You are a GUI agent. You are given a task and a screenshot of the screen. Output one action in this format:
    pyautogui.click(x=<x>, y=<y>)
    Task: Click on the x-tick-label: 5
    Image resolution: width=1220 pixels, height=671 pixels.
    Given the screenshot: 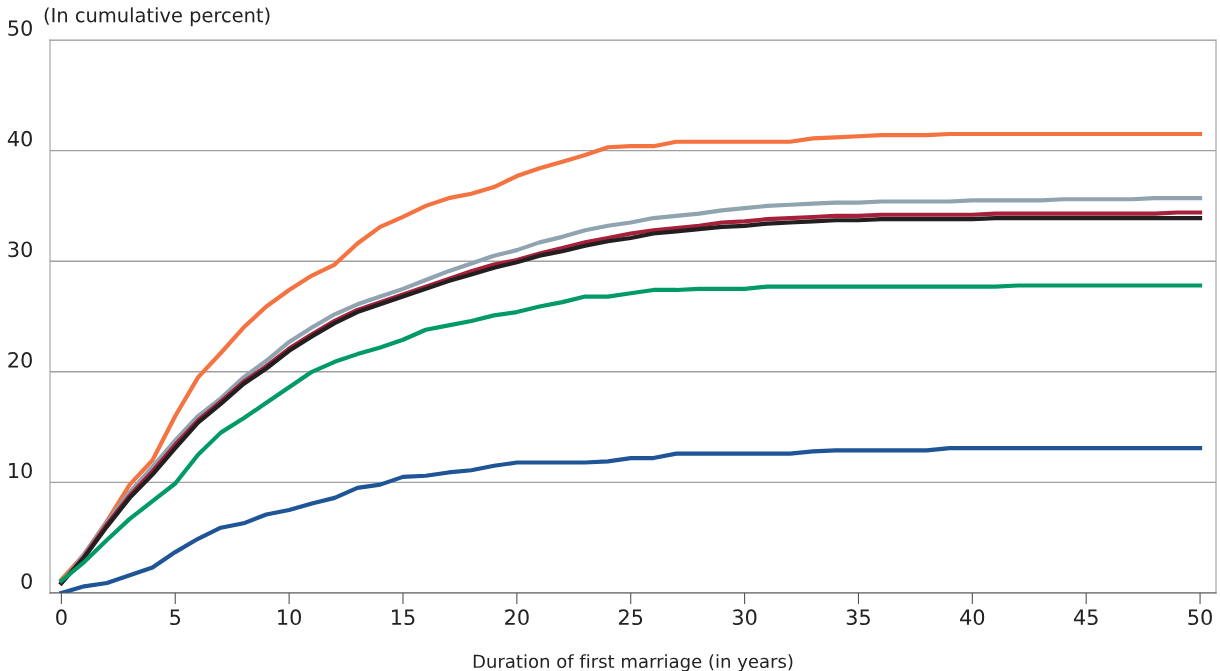 What is the action you would take?
    pyautogui.click(x=175, y=617)
    